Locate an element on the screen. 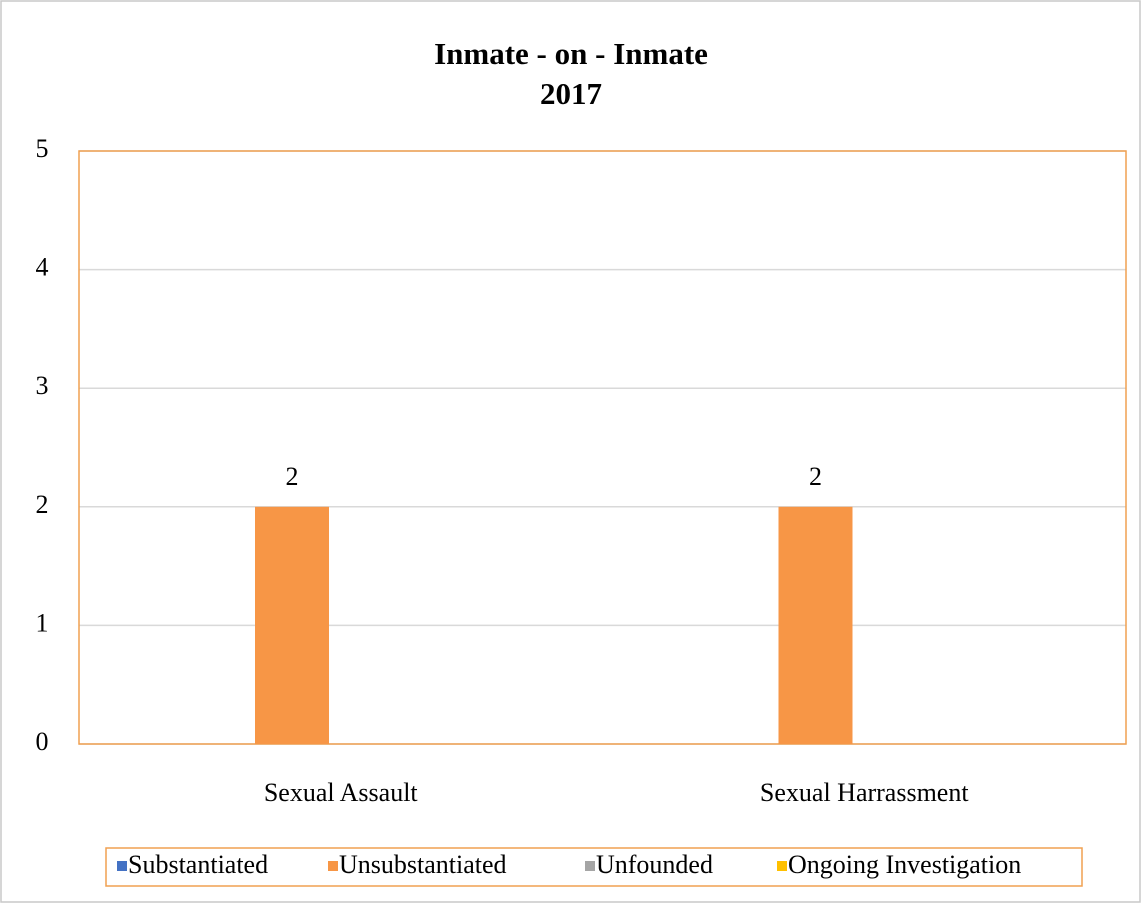  legend-label: Substantiated is located at coordinates (198, 864).